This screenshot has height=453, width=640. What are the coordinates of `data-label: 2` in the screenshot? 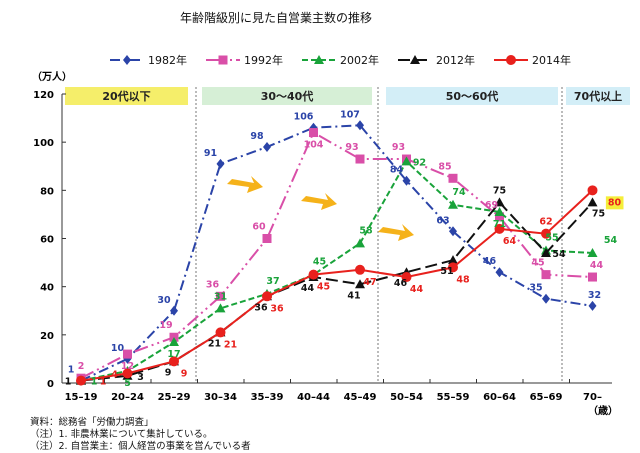 It's located at (81, 366).